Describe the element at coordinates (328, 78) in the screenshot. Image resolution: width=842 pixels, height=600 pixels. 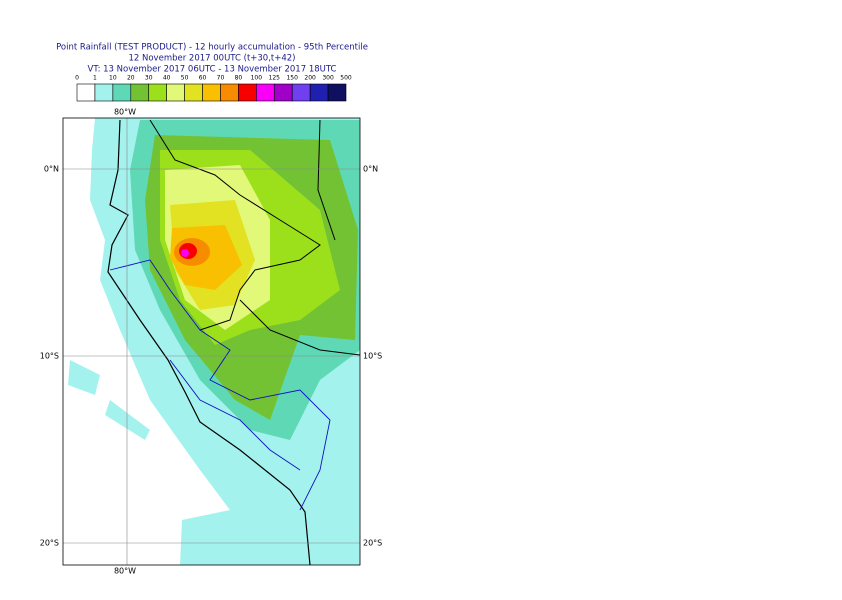
I see `colorbar-tick-label: 300` at that location.